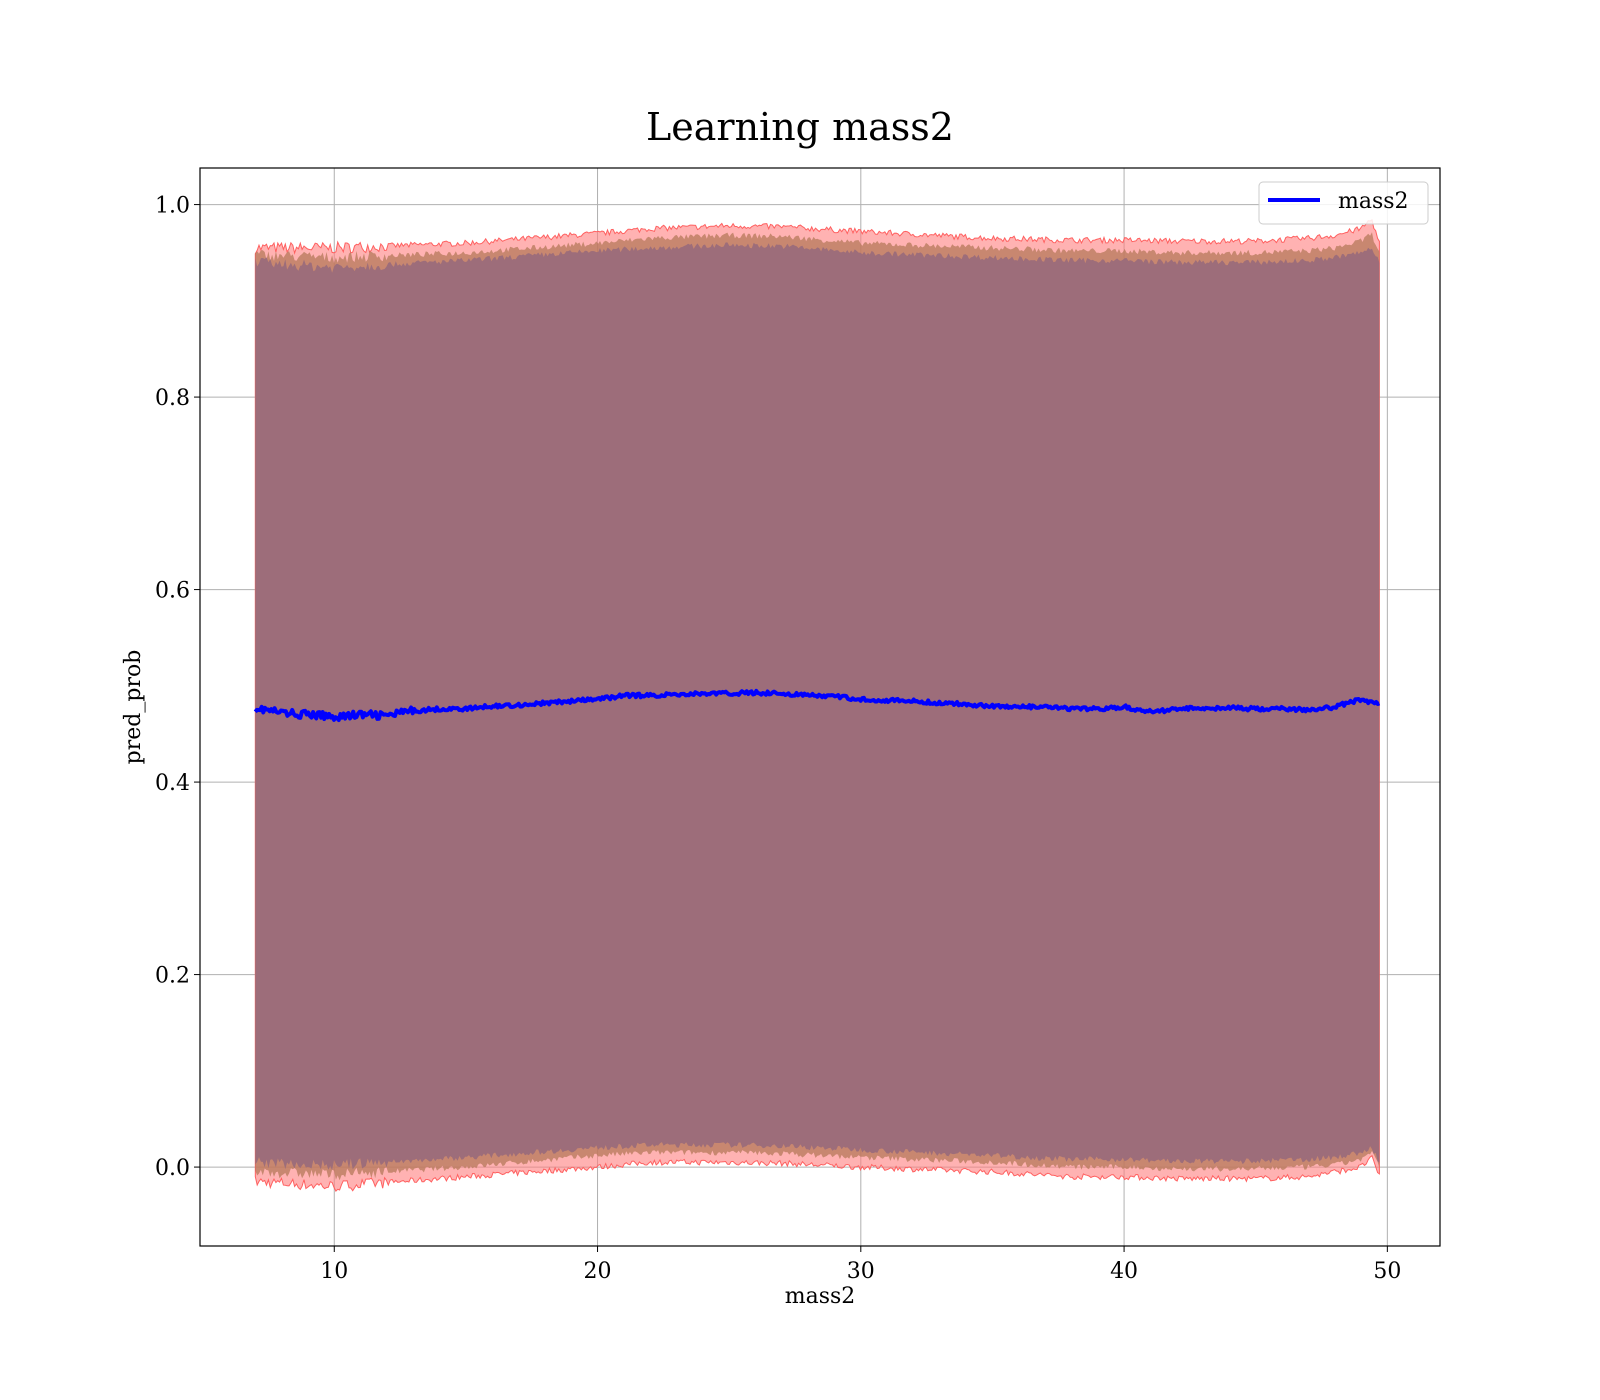 The image size is (1600, 1400). I want to click on x-tick-label-0: 10, so click(334, 1271).